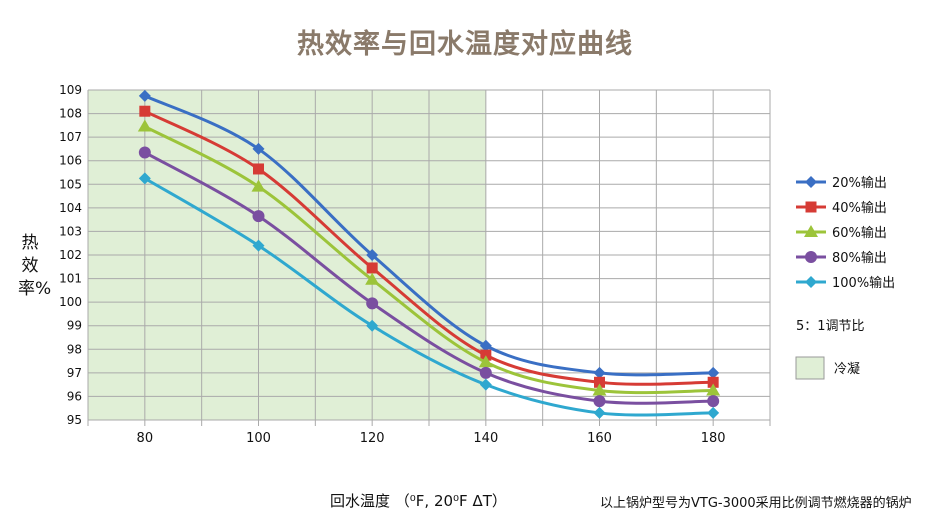 The width and height of the screenshot is (930, 530). I want to click on ratio-annotation: 5：1调节比, so click(830, 326).